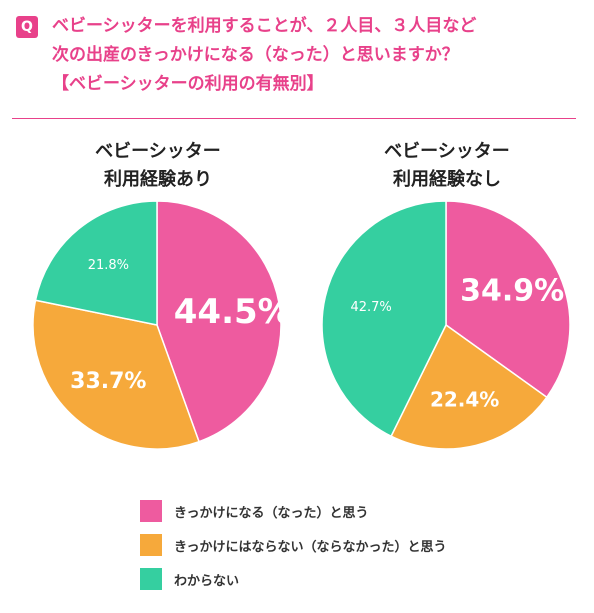 The width and height of the screenshot is (594, 613). I want to click on chart-title-right-line-2: 利用経験なし, so click(447, 179).